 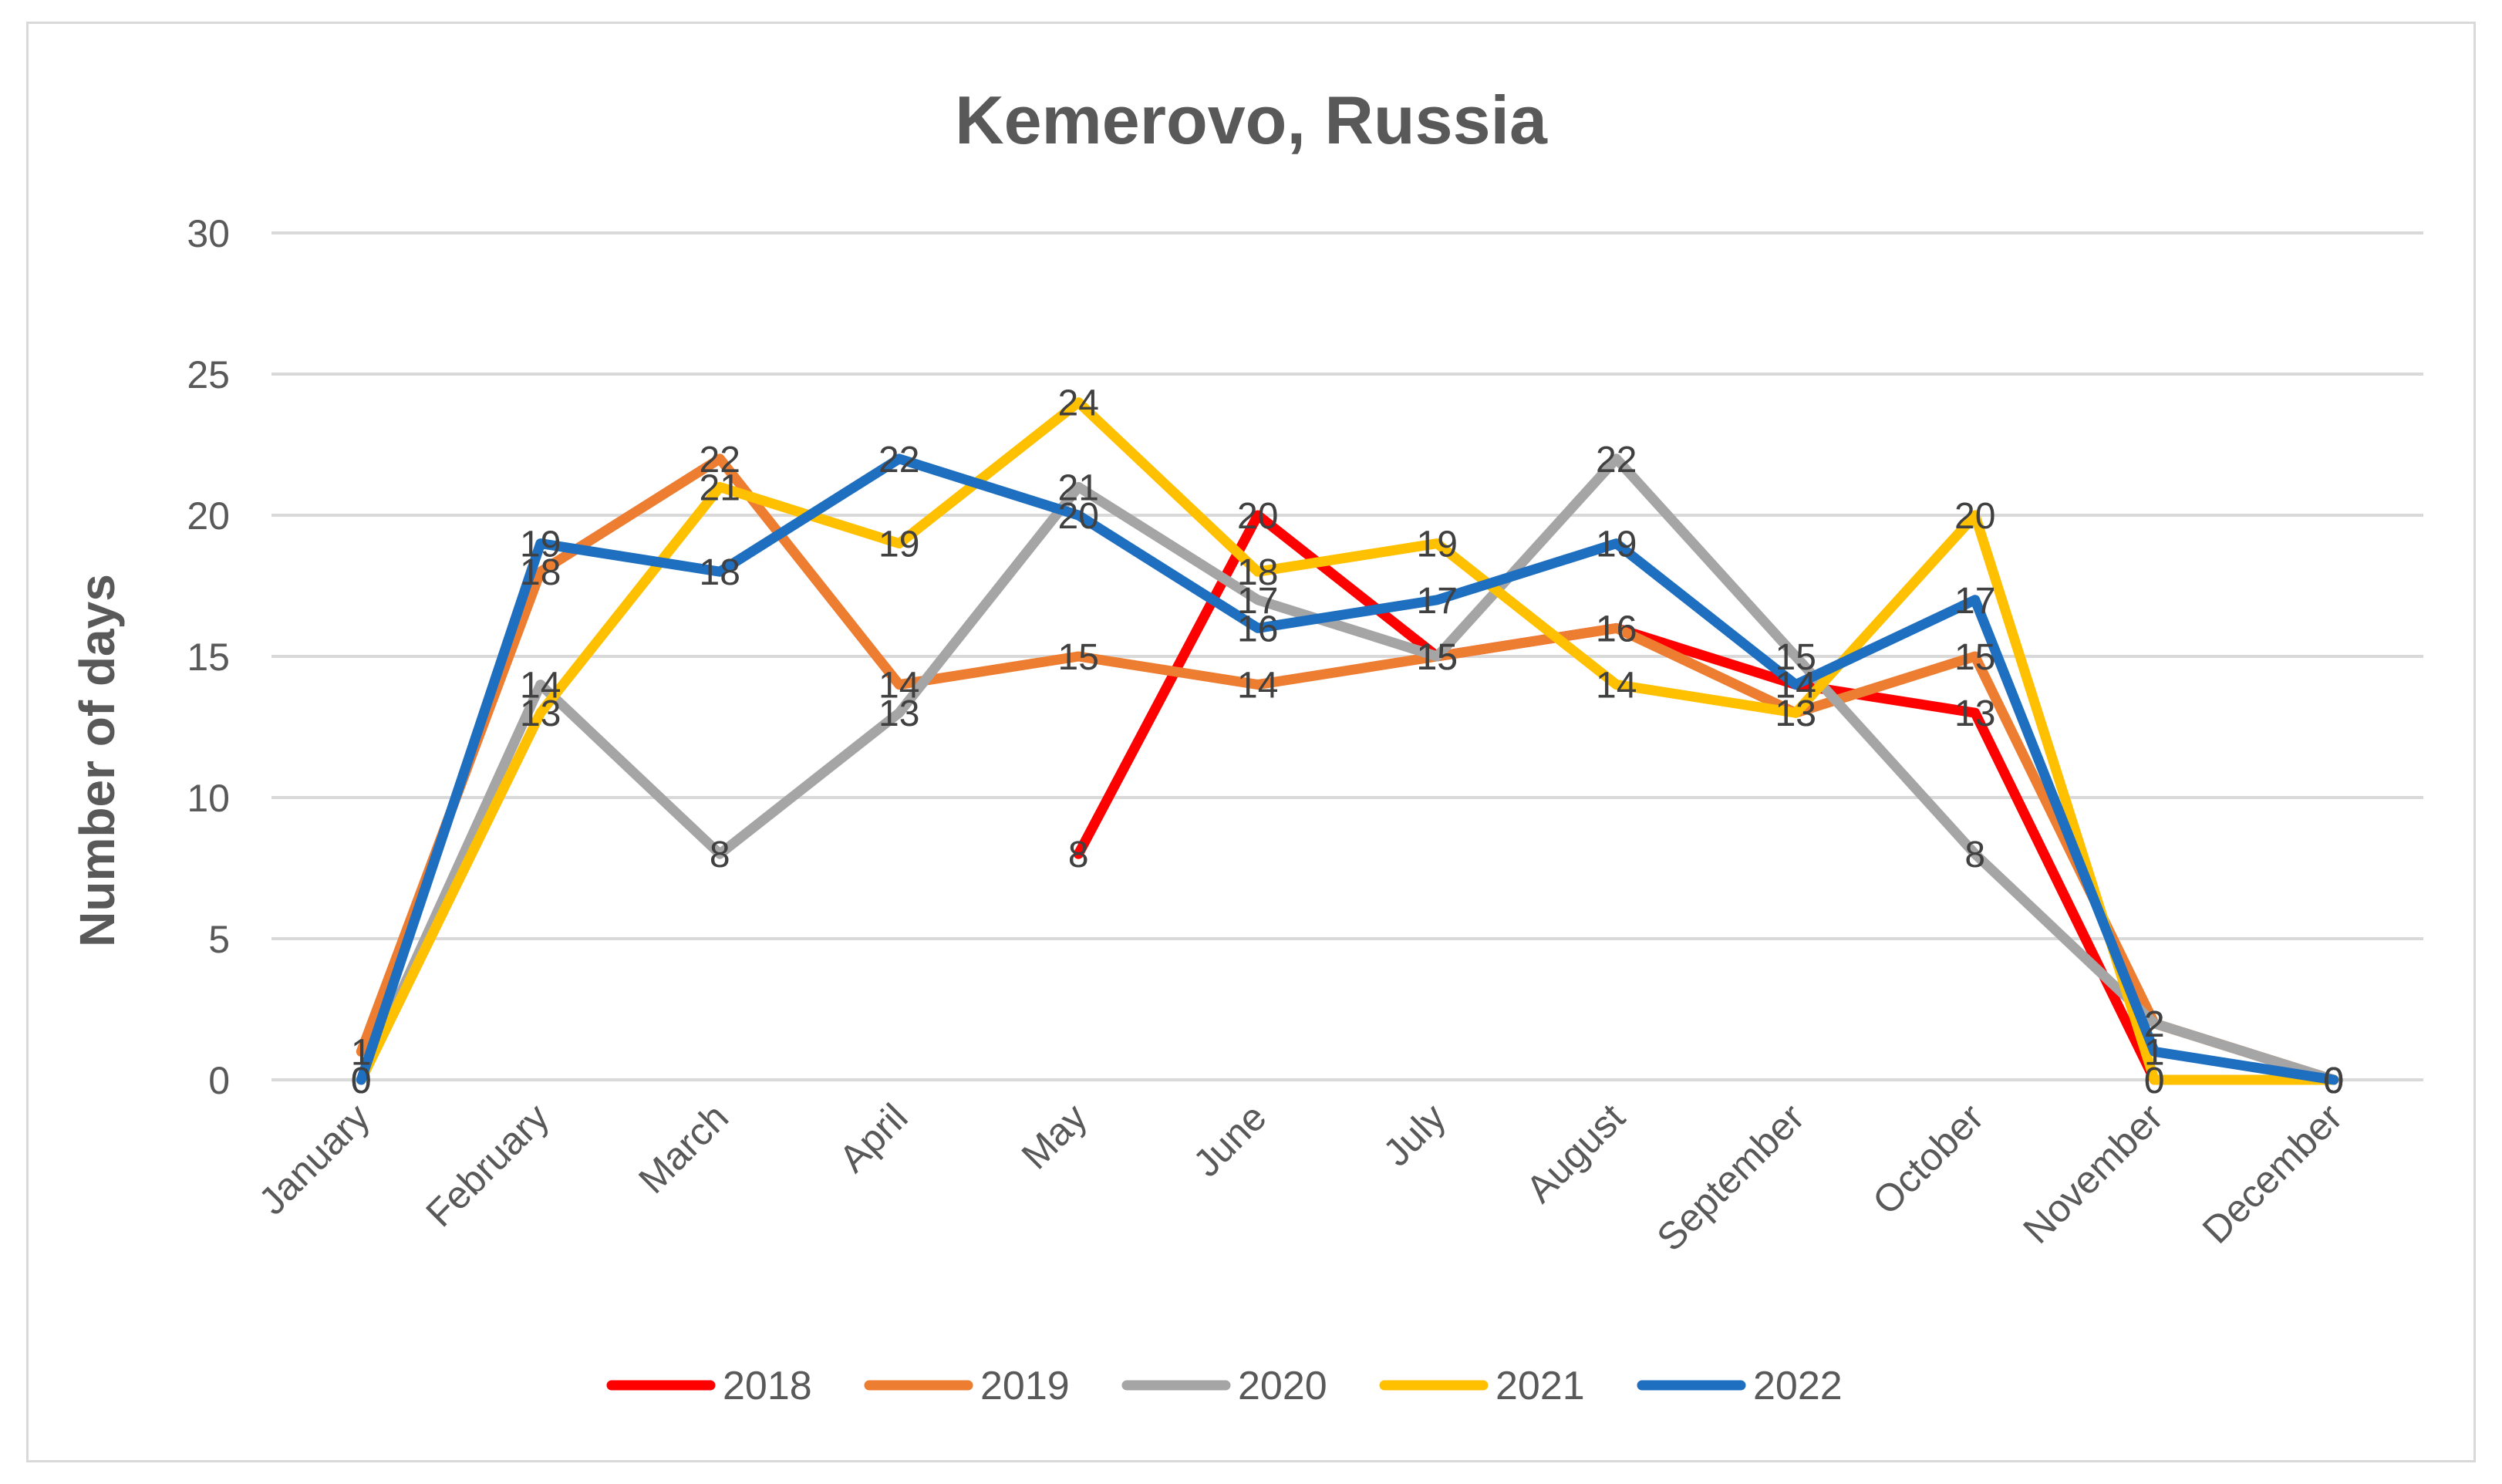 I want to click on data-label-2018: 14, so click(x=1795, y=686).